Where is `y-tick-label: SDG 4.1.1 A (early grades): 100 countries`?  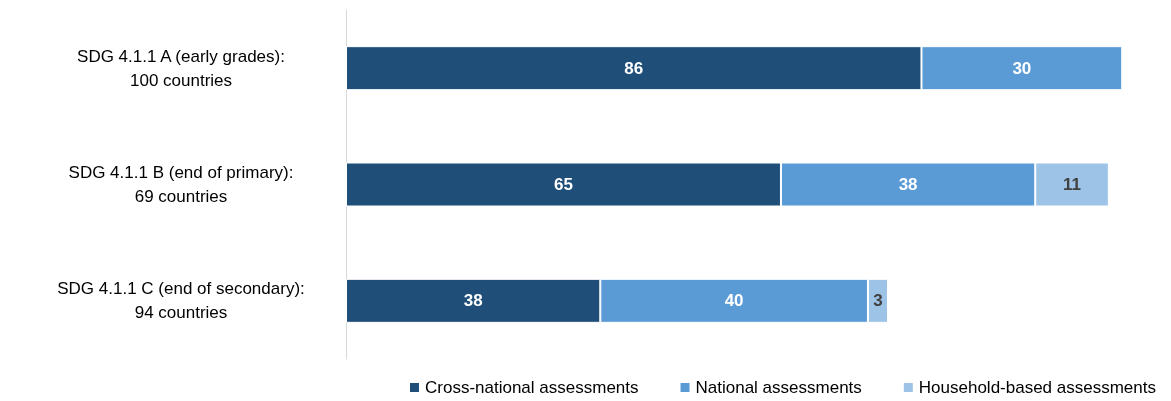
y-tick-label: SDG 4.1.1 A (early grades): 100 countries is located at coordinates (181, 68).